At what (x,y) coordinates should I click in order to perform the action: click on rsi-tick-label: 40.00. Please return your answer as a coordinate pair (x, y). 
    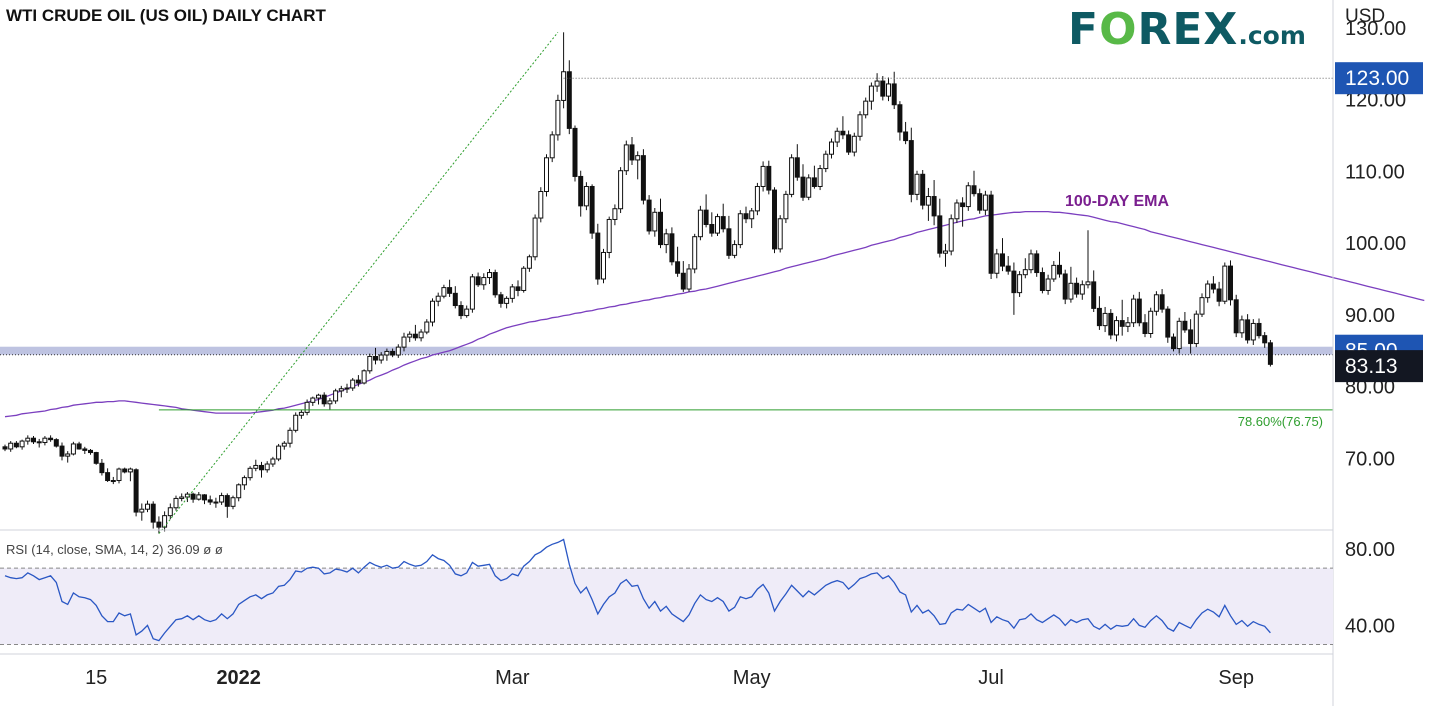
    Looking at the image, I should click on (1370, 626).